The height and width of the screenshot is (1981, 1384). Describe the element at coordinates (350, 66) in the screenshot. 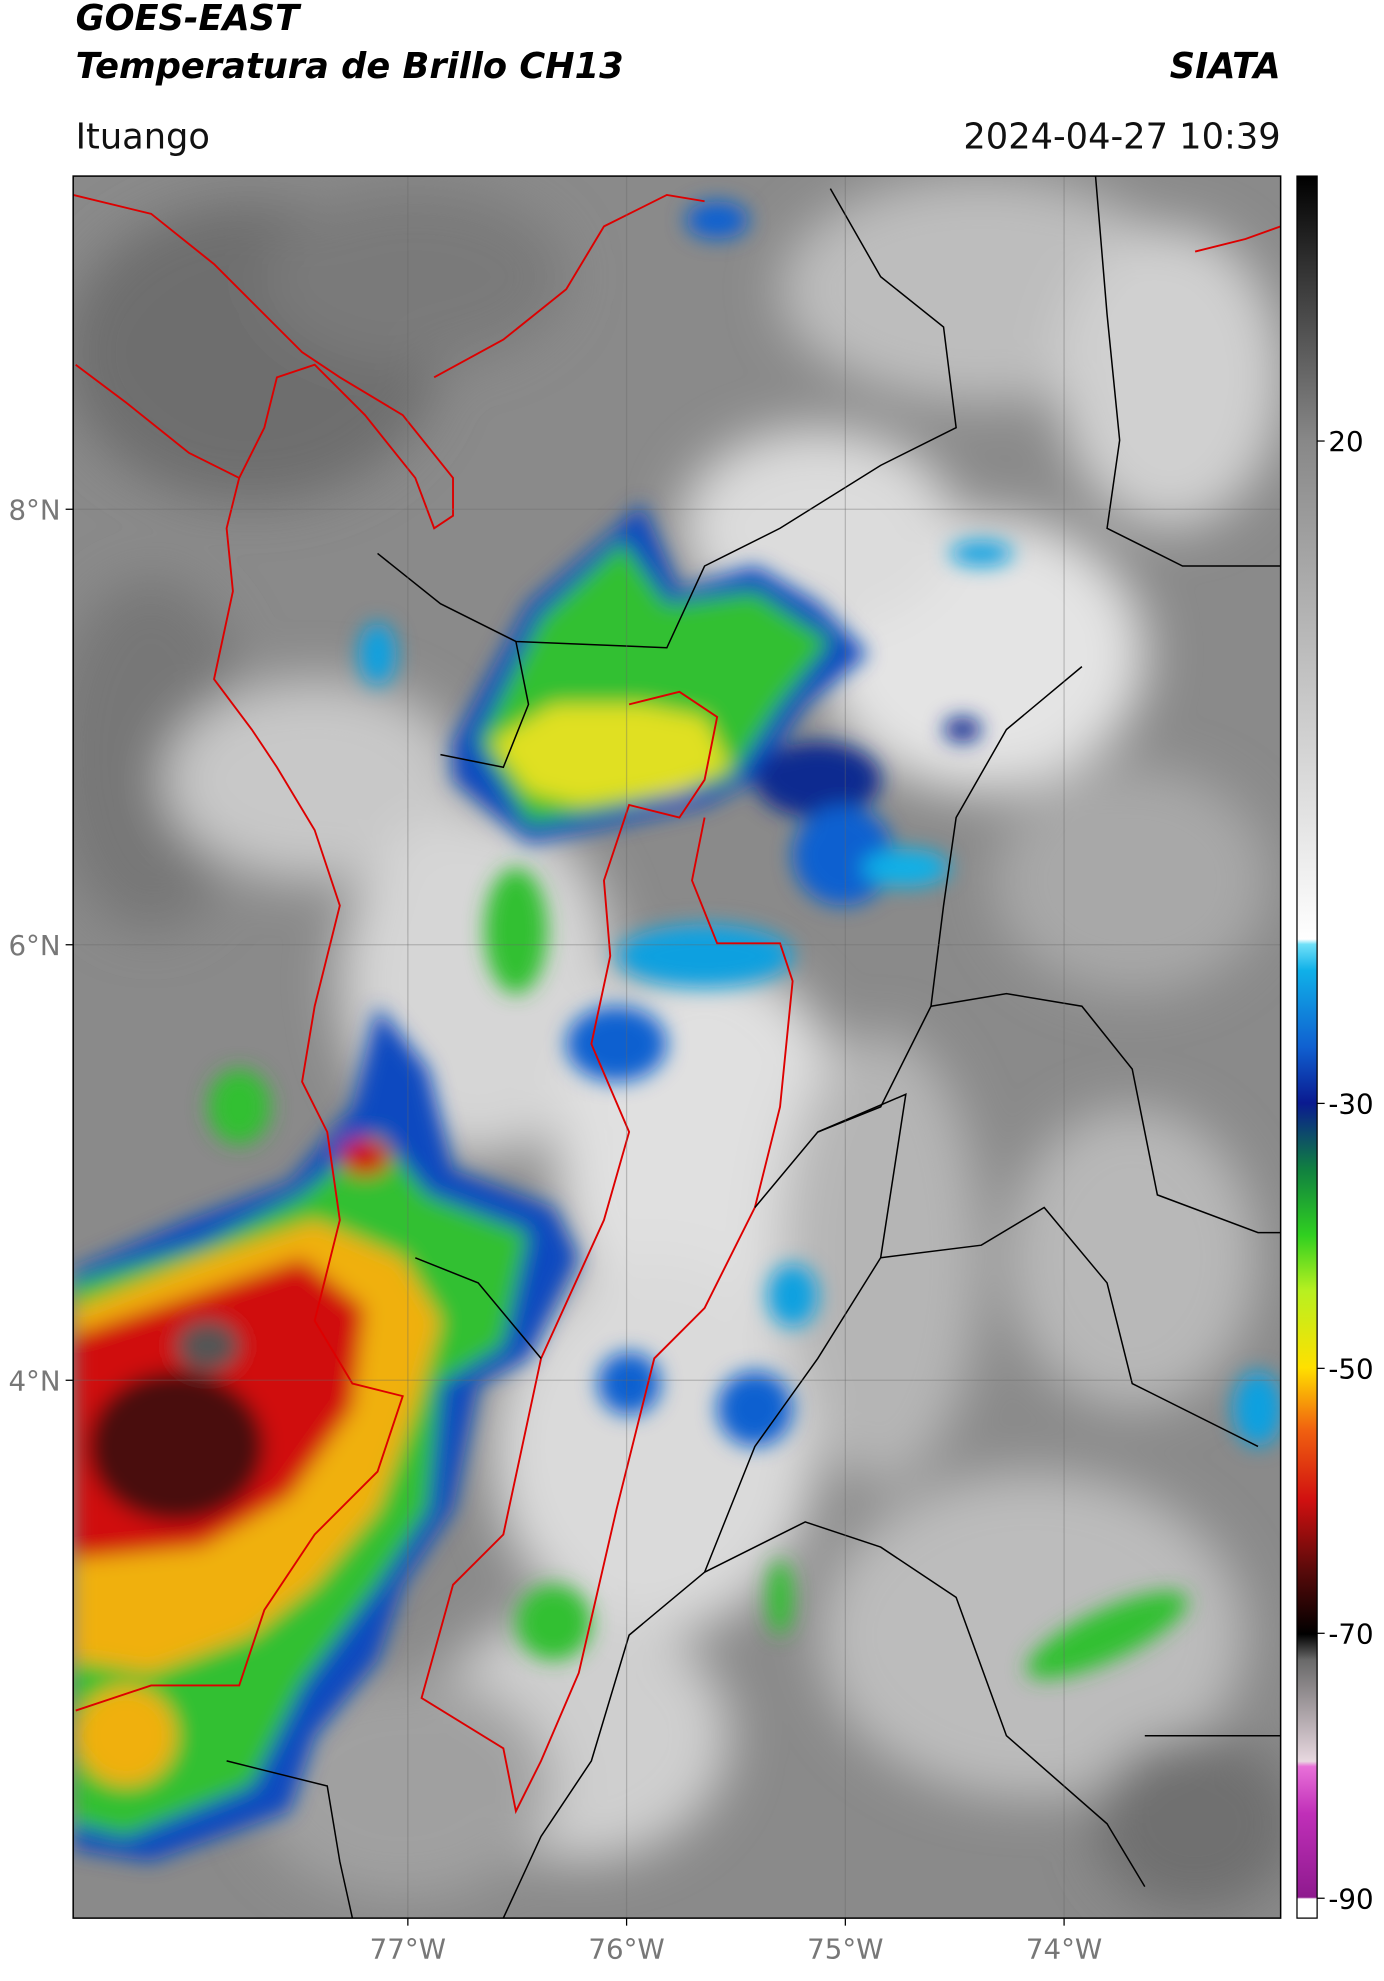

I see `subtitle: Temperatura de Brillo CH13` at that location.